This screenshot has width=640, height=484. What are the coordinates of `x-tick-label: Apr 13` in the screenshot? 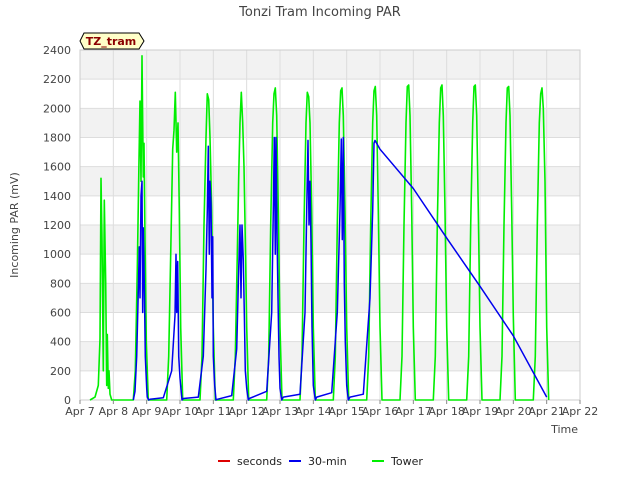 It's located at (280, 411).